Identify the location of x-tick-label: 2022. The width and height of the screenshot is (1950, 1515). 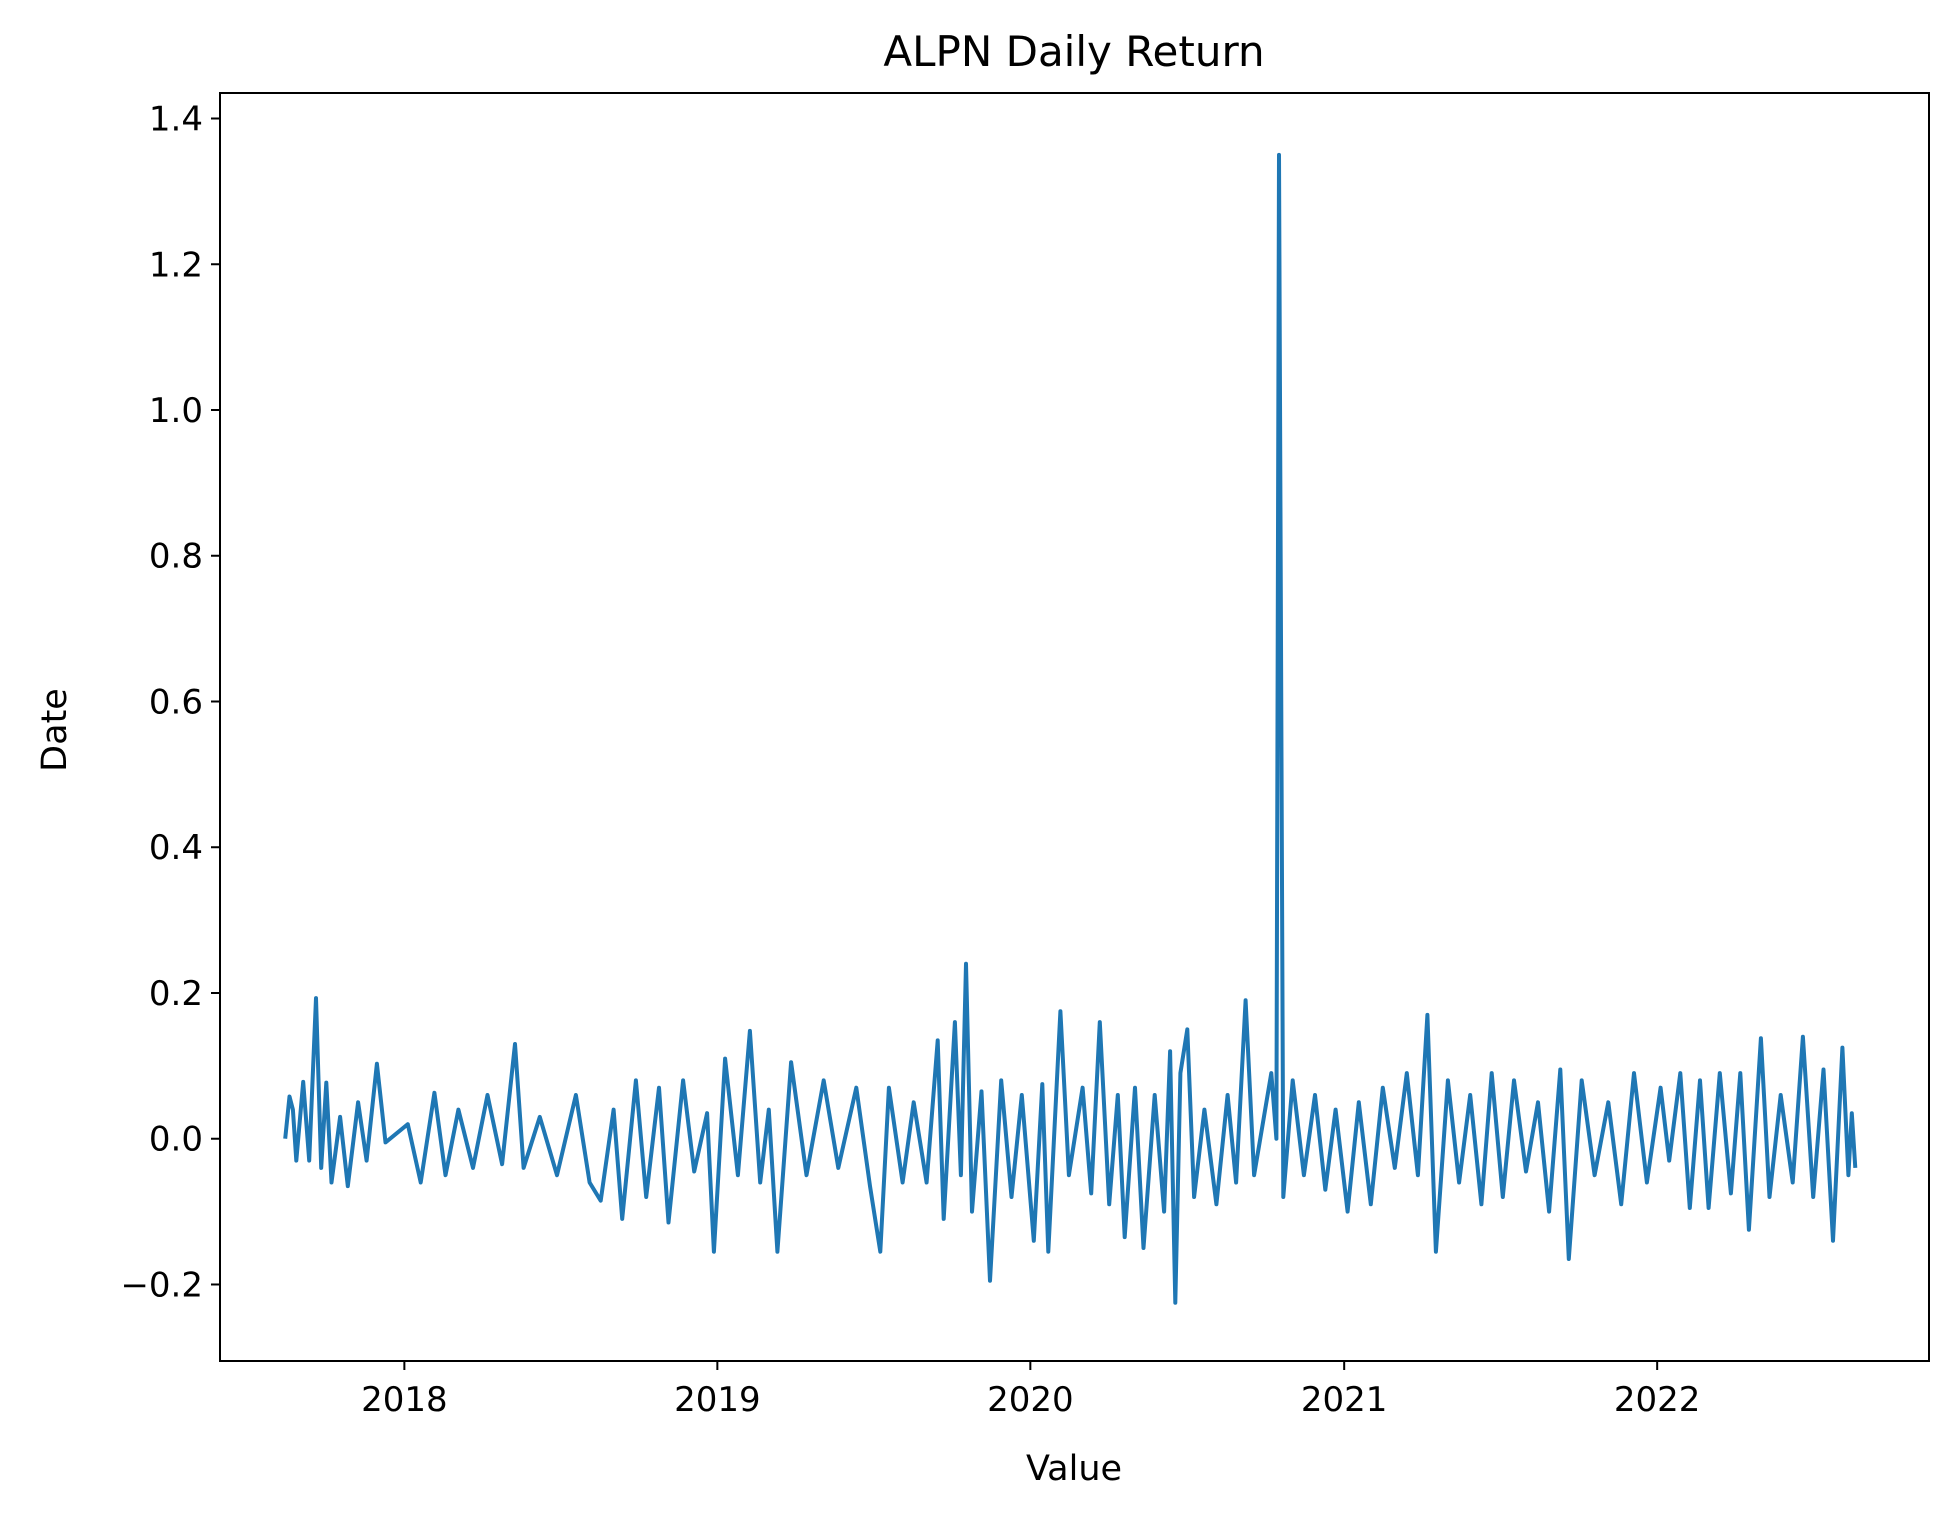
(1657, 1400).